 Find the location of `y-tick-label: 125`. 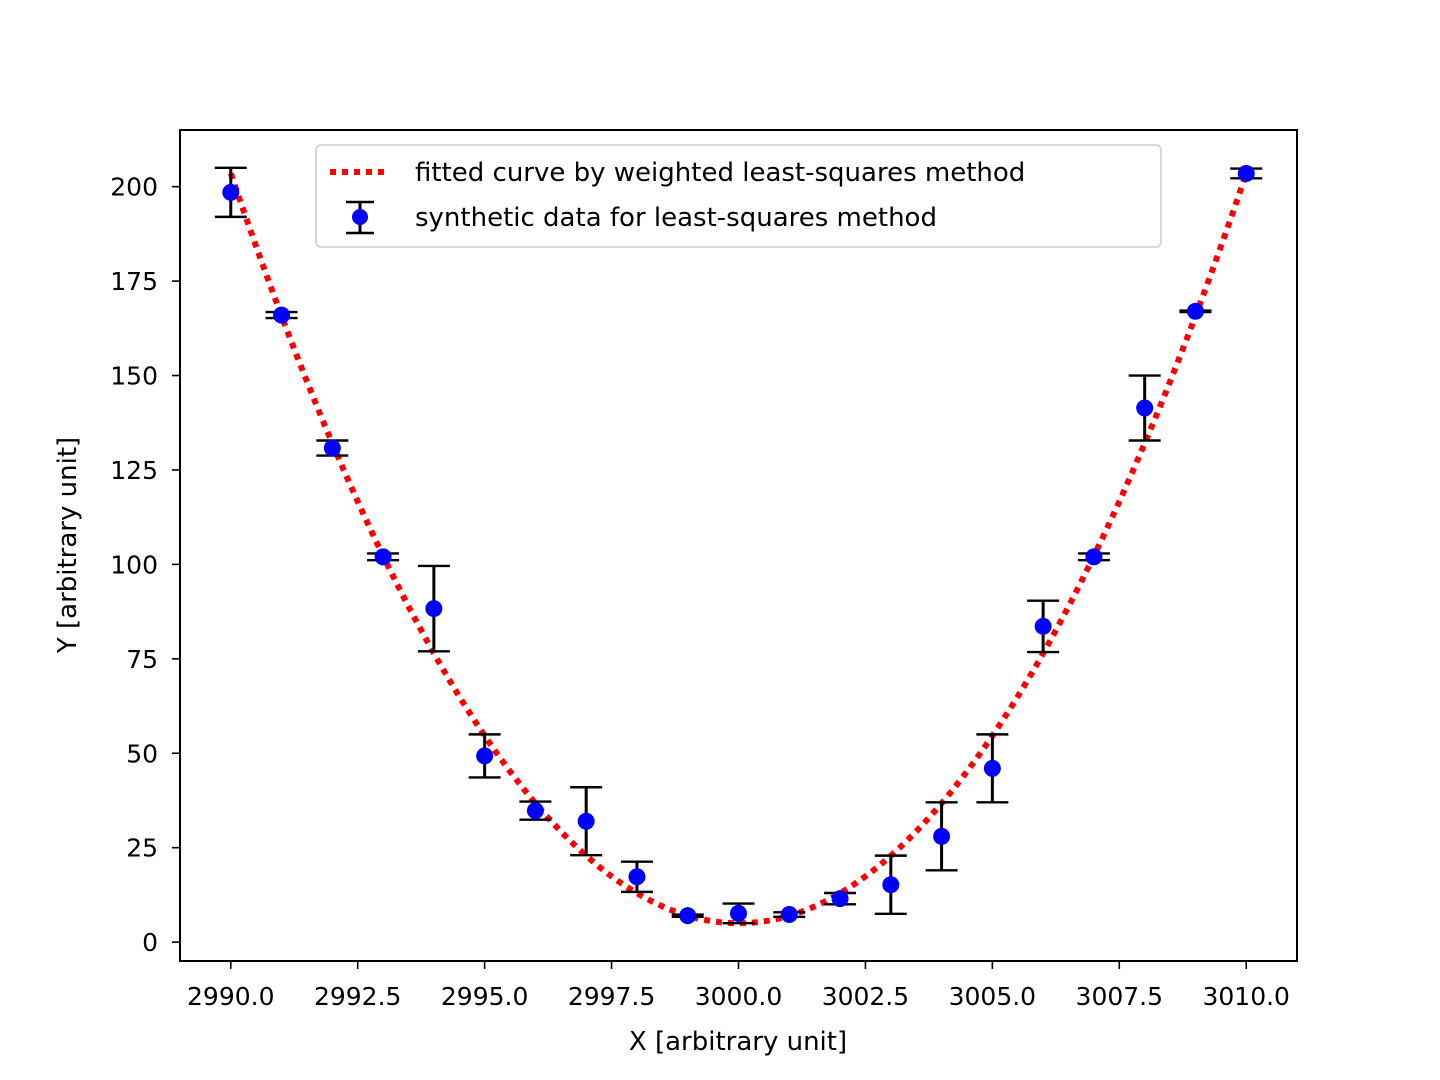

y-tick-label: 125 is located at coordinates (134, 470).